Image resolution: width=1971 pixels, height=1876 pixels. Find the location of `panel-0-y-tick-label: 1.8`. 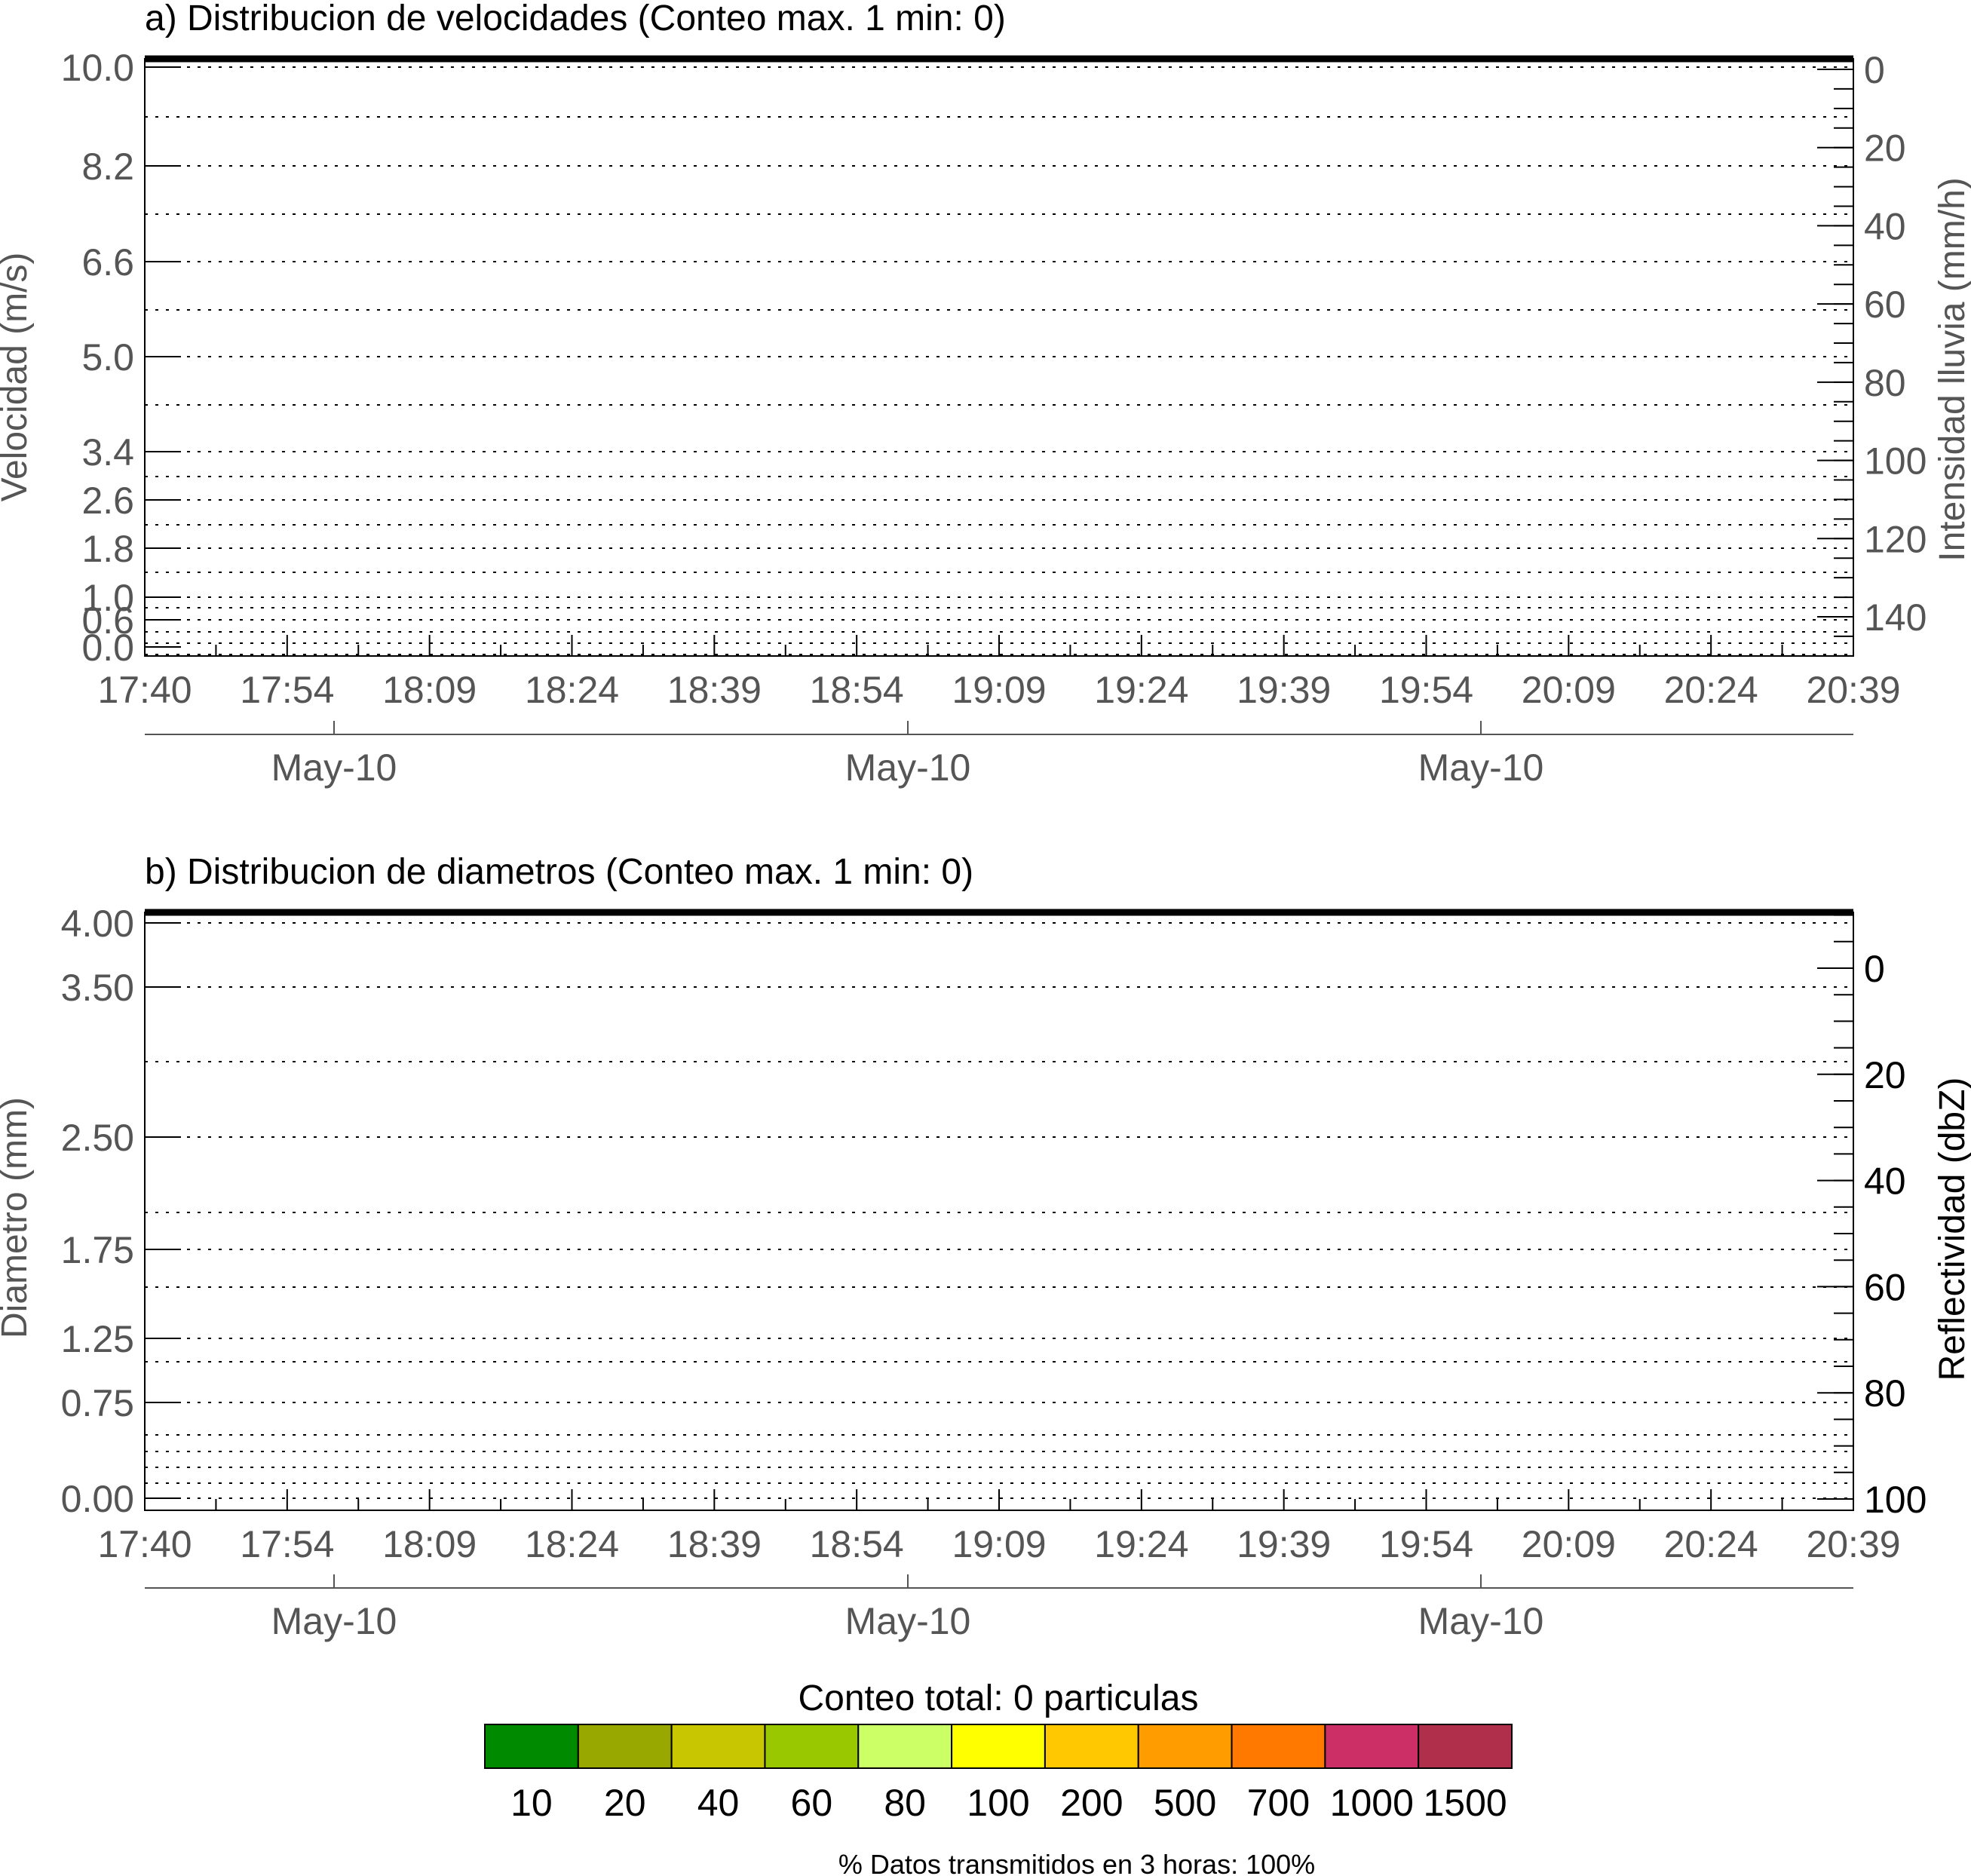

panel-0-y-tick-label: 1.8 is located at coordinates (108, 549).